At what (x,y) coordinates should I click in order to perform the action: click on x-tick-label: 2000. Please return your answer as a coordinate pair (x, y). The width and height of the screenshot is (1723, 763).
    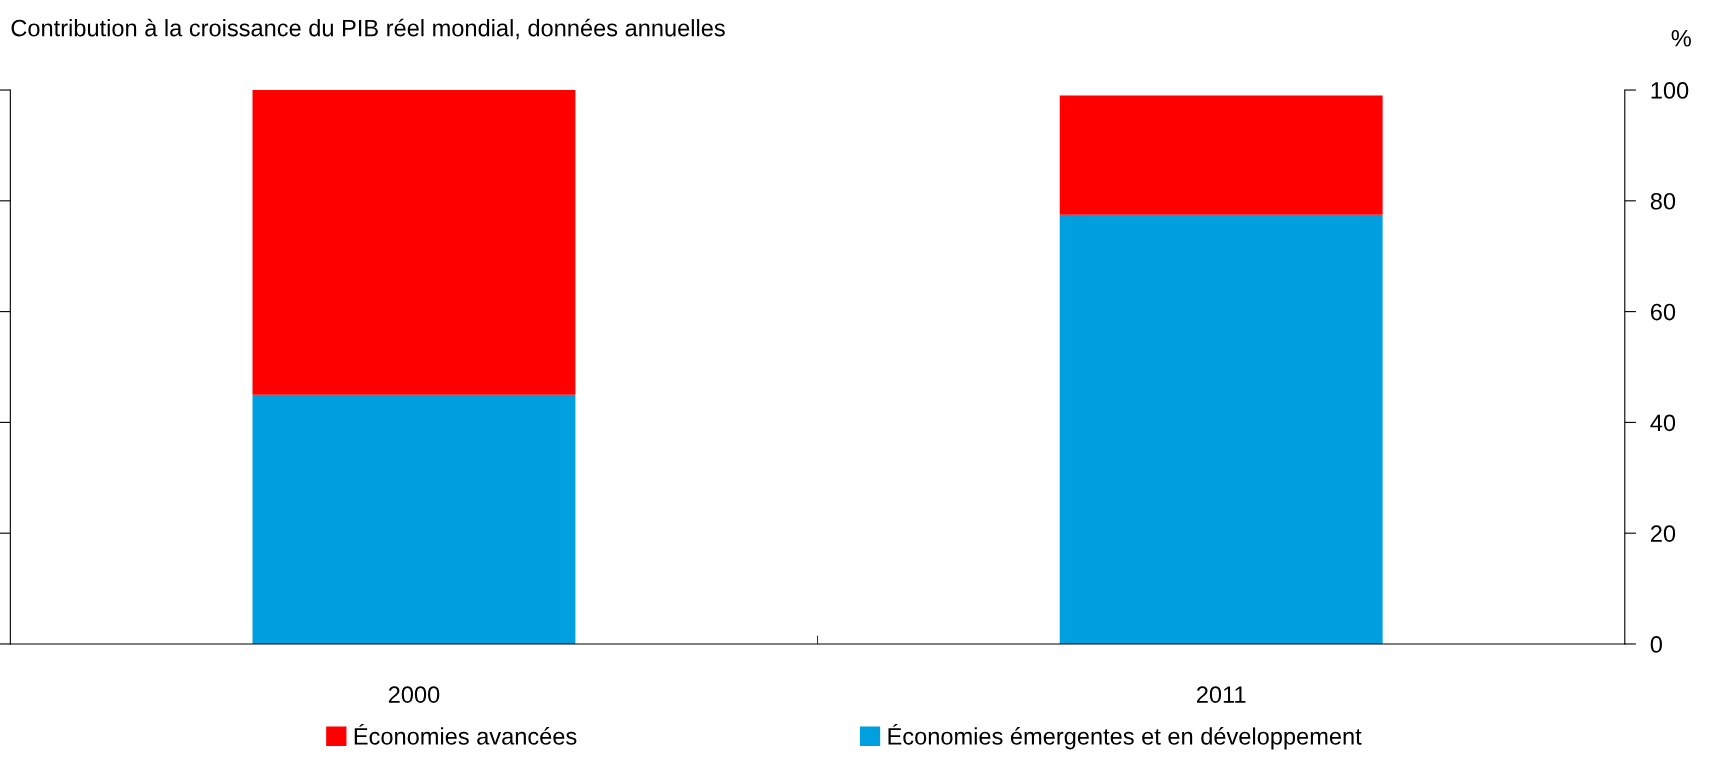
    Looking at the image, I should click on (414, 694).